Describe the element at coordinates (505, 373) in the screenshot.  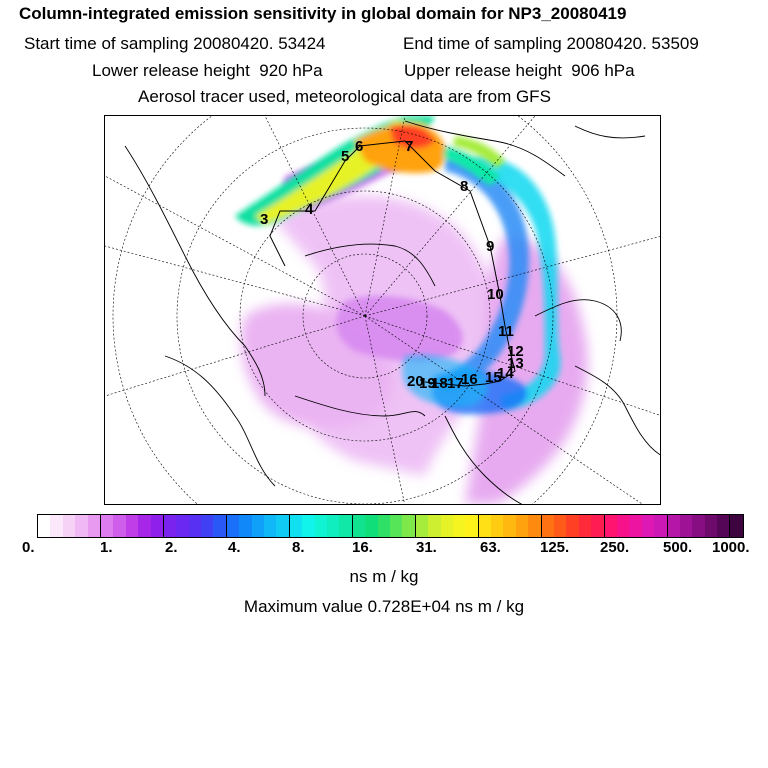
I see `trajectory-day-label: 14` at that location.